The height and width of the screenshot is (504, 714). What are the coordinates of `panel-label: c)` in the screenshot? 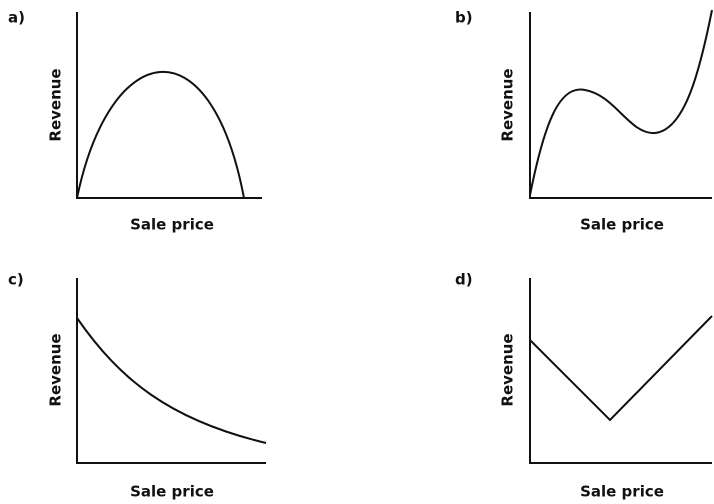 It's located at (16, 280).